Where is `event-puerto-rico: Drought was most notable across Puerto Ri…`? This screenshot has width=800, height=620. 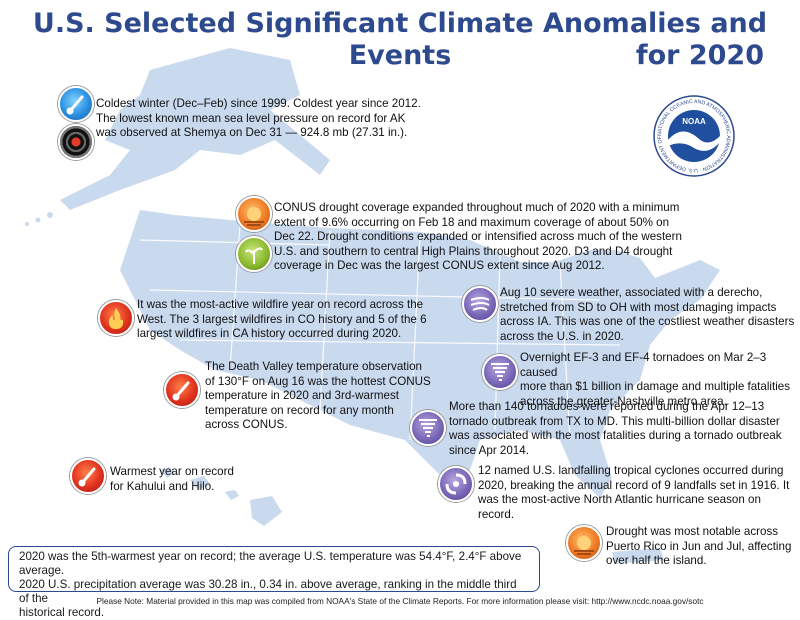 event-puerto-rico: Drought was most notable across Puerto Ri… is located at coordinates (699, 546).